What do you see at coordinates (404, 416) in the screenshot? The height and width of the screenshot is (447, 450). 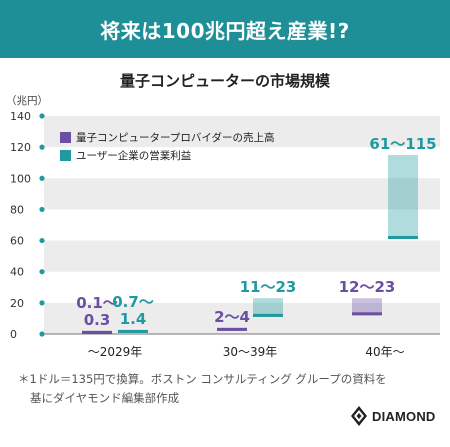 I see `logo-text: DIAMOND` at bounding box center [404, 416].